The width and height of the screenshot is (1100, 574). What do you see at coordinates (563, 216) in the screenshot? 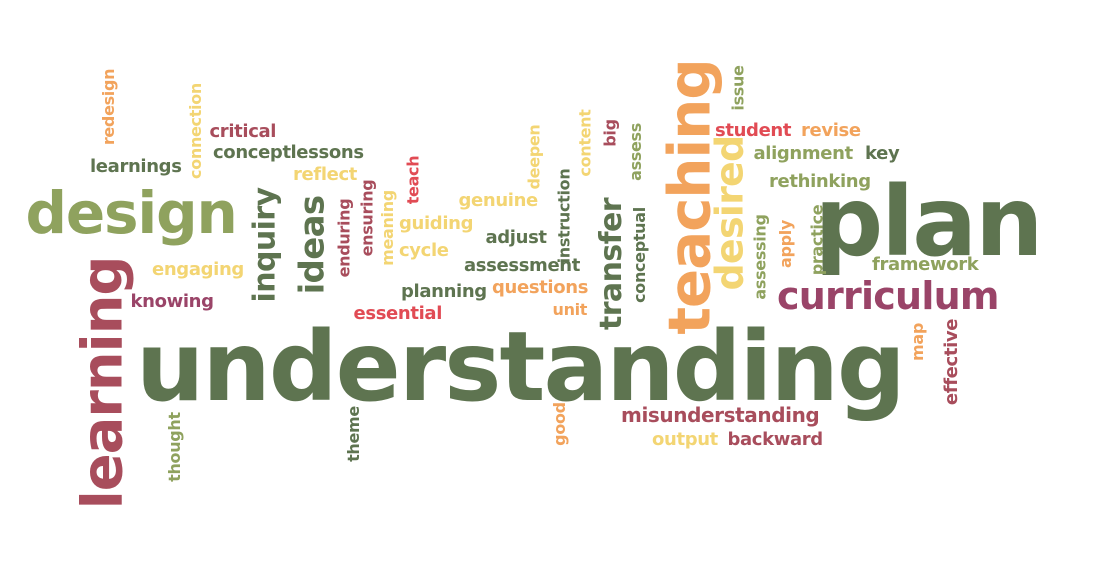
I see `word-instruction: instruction` at bounding box center [563, 216].